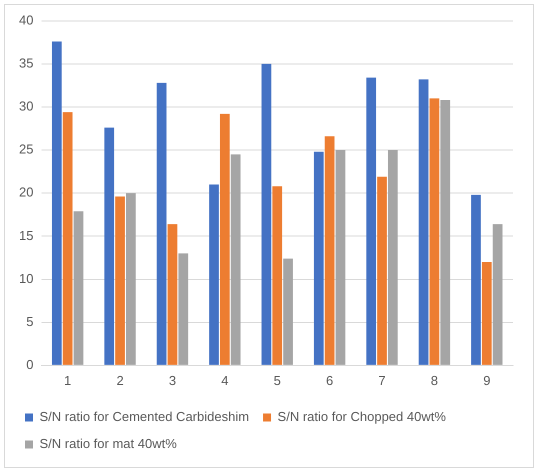 This screenshot has height=470, width=537. I want to click on x-tick-label: 7, so click(382, 380).